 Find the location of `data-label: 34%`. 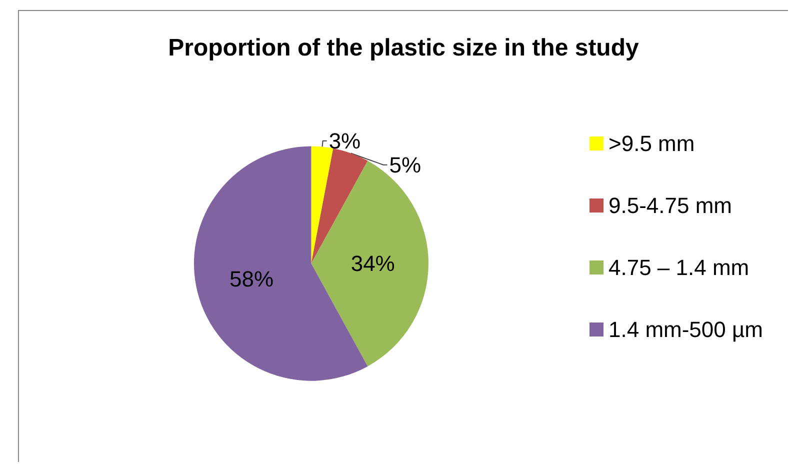

data-label: 34% is located at coordinates (372, 263).